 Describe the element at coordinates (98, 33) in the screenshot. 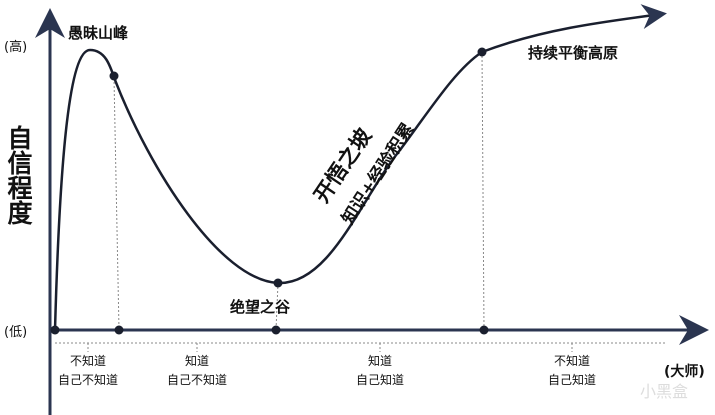

I see `stage-mount-stupid: 愚昧山峰` at that location.